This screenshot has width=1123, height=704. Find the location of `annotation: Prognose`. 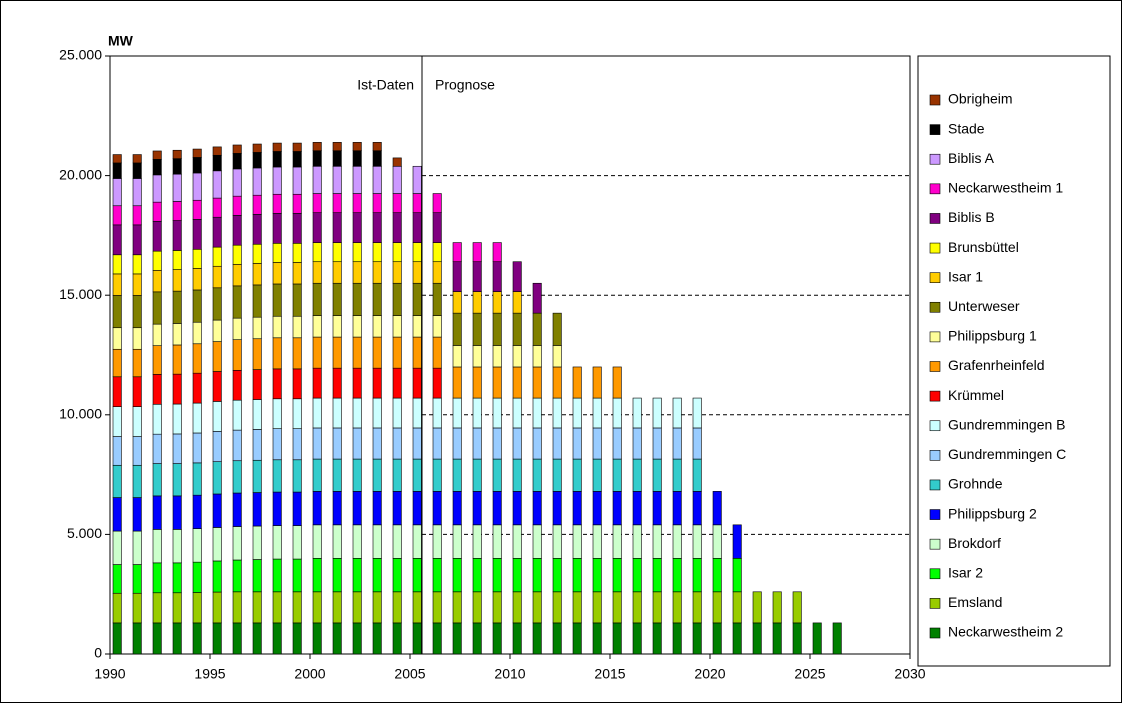

annotation: Prognose is located at coordinates (465, 85).